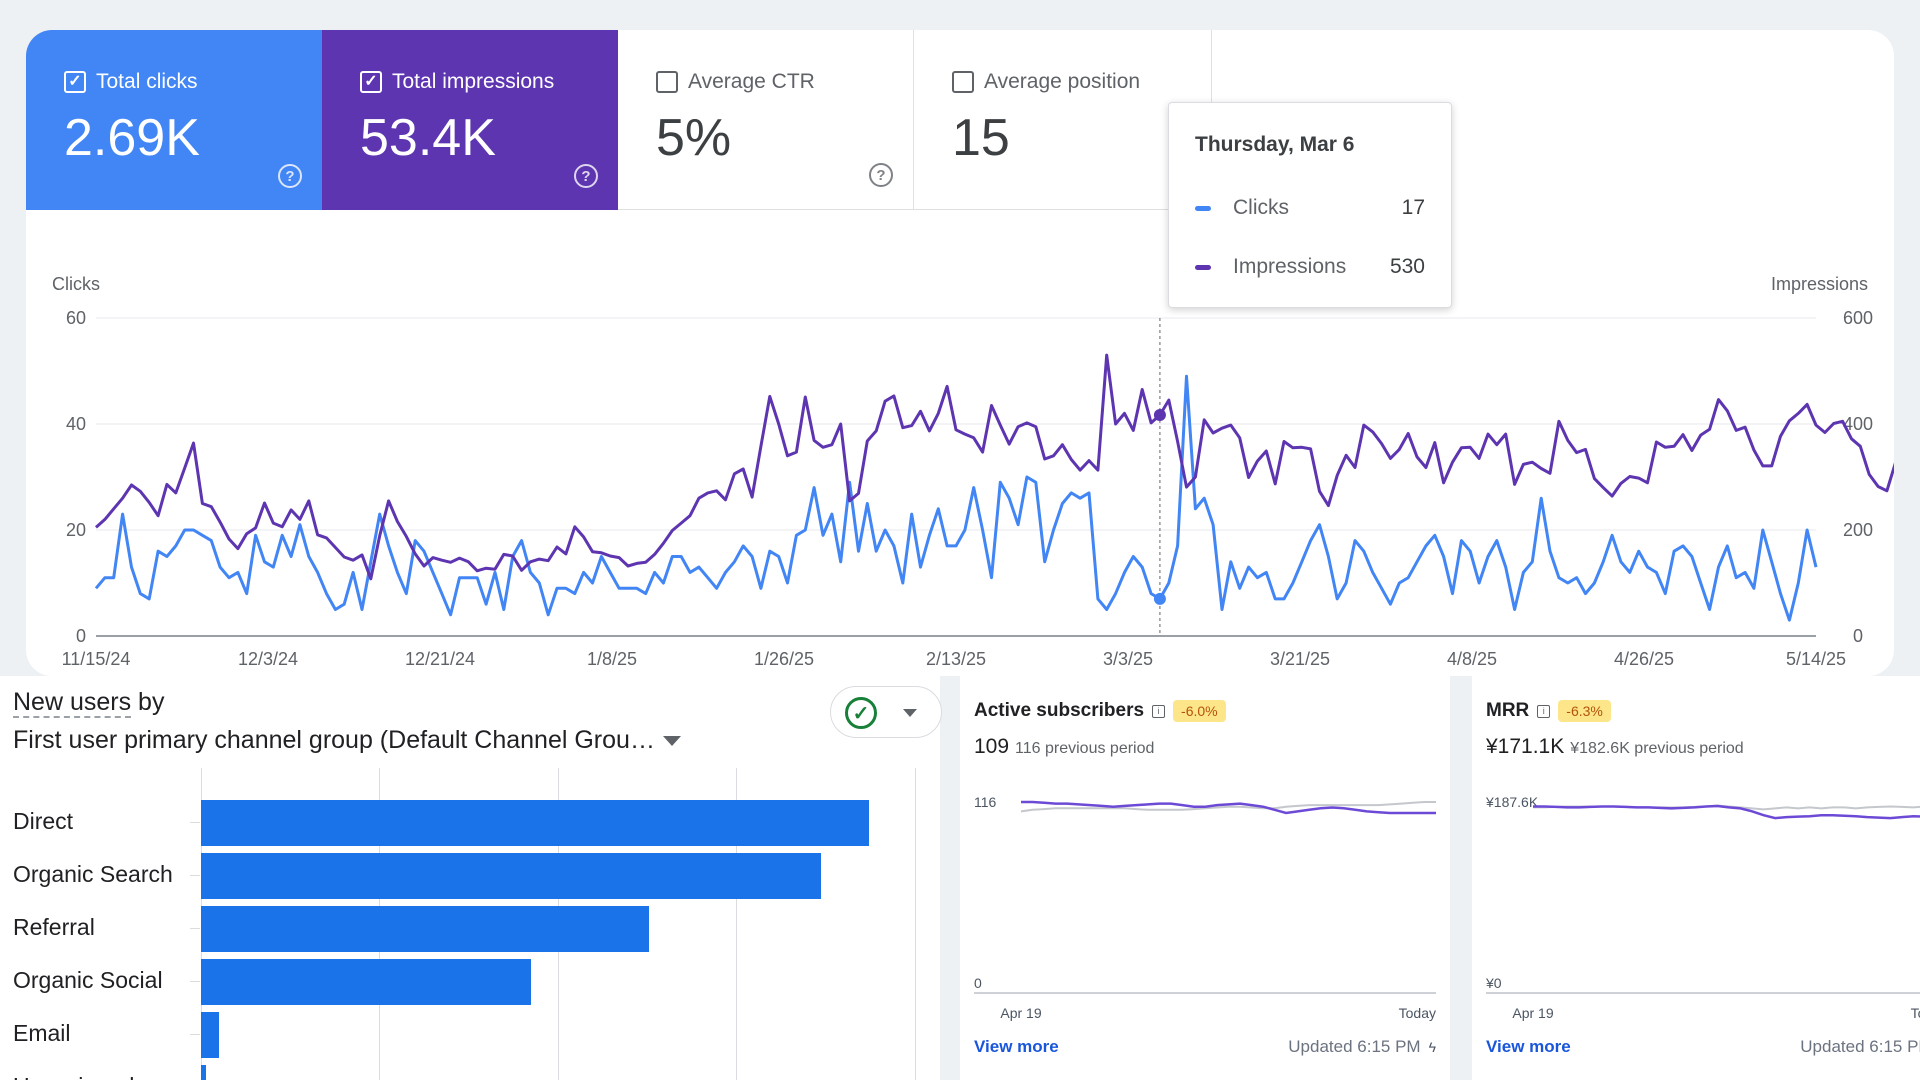 This screenshot has height=1080, width=1920. Describe the element at coordinates (450, 929) in the screenshot. I see `bar-row: Referral` at that location.